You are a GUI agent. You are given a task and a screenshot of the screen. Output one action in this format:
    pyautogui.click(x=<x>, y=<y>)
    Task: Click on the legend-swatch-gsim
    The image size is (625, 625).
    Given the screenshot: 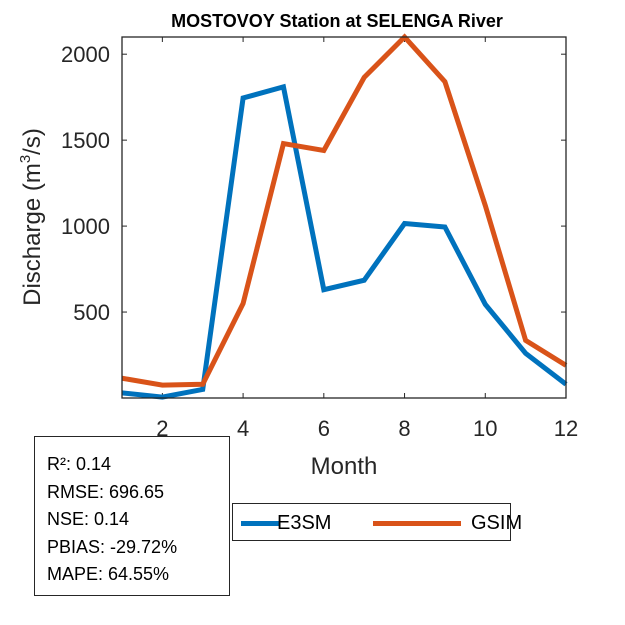 What is the action you would take?
    pyautogui.click(x=417, y=523)
    